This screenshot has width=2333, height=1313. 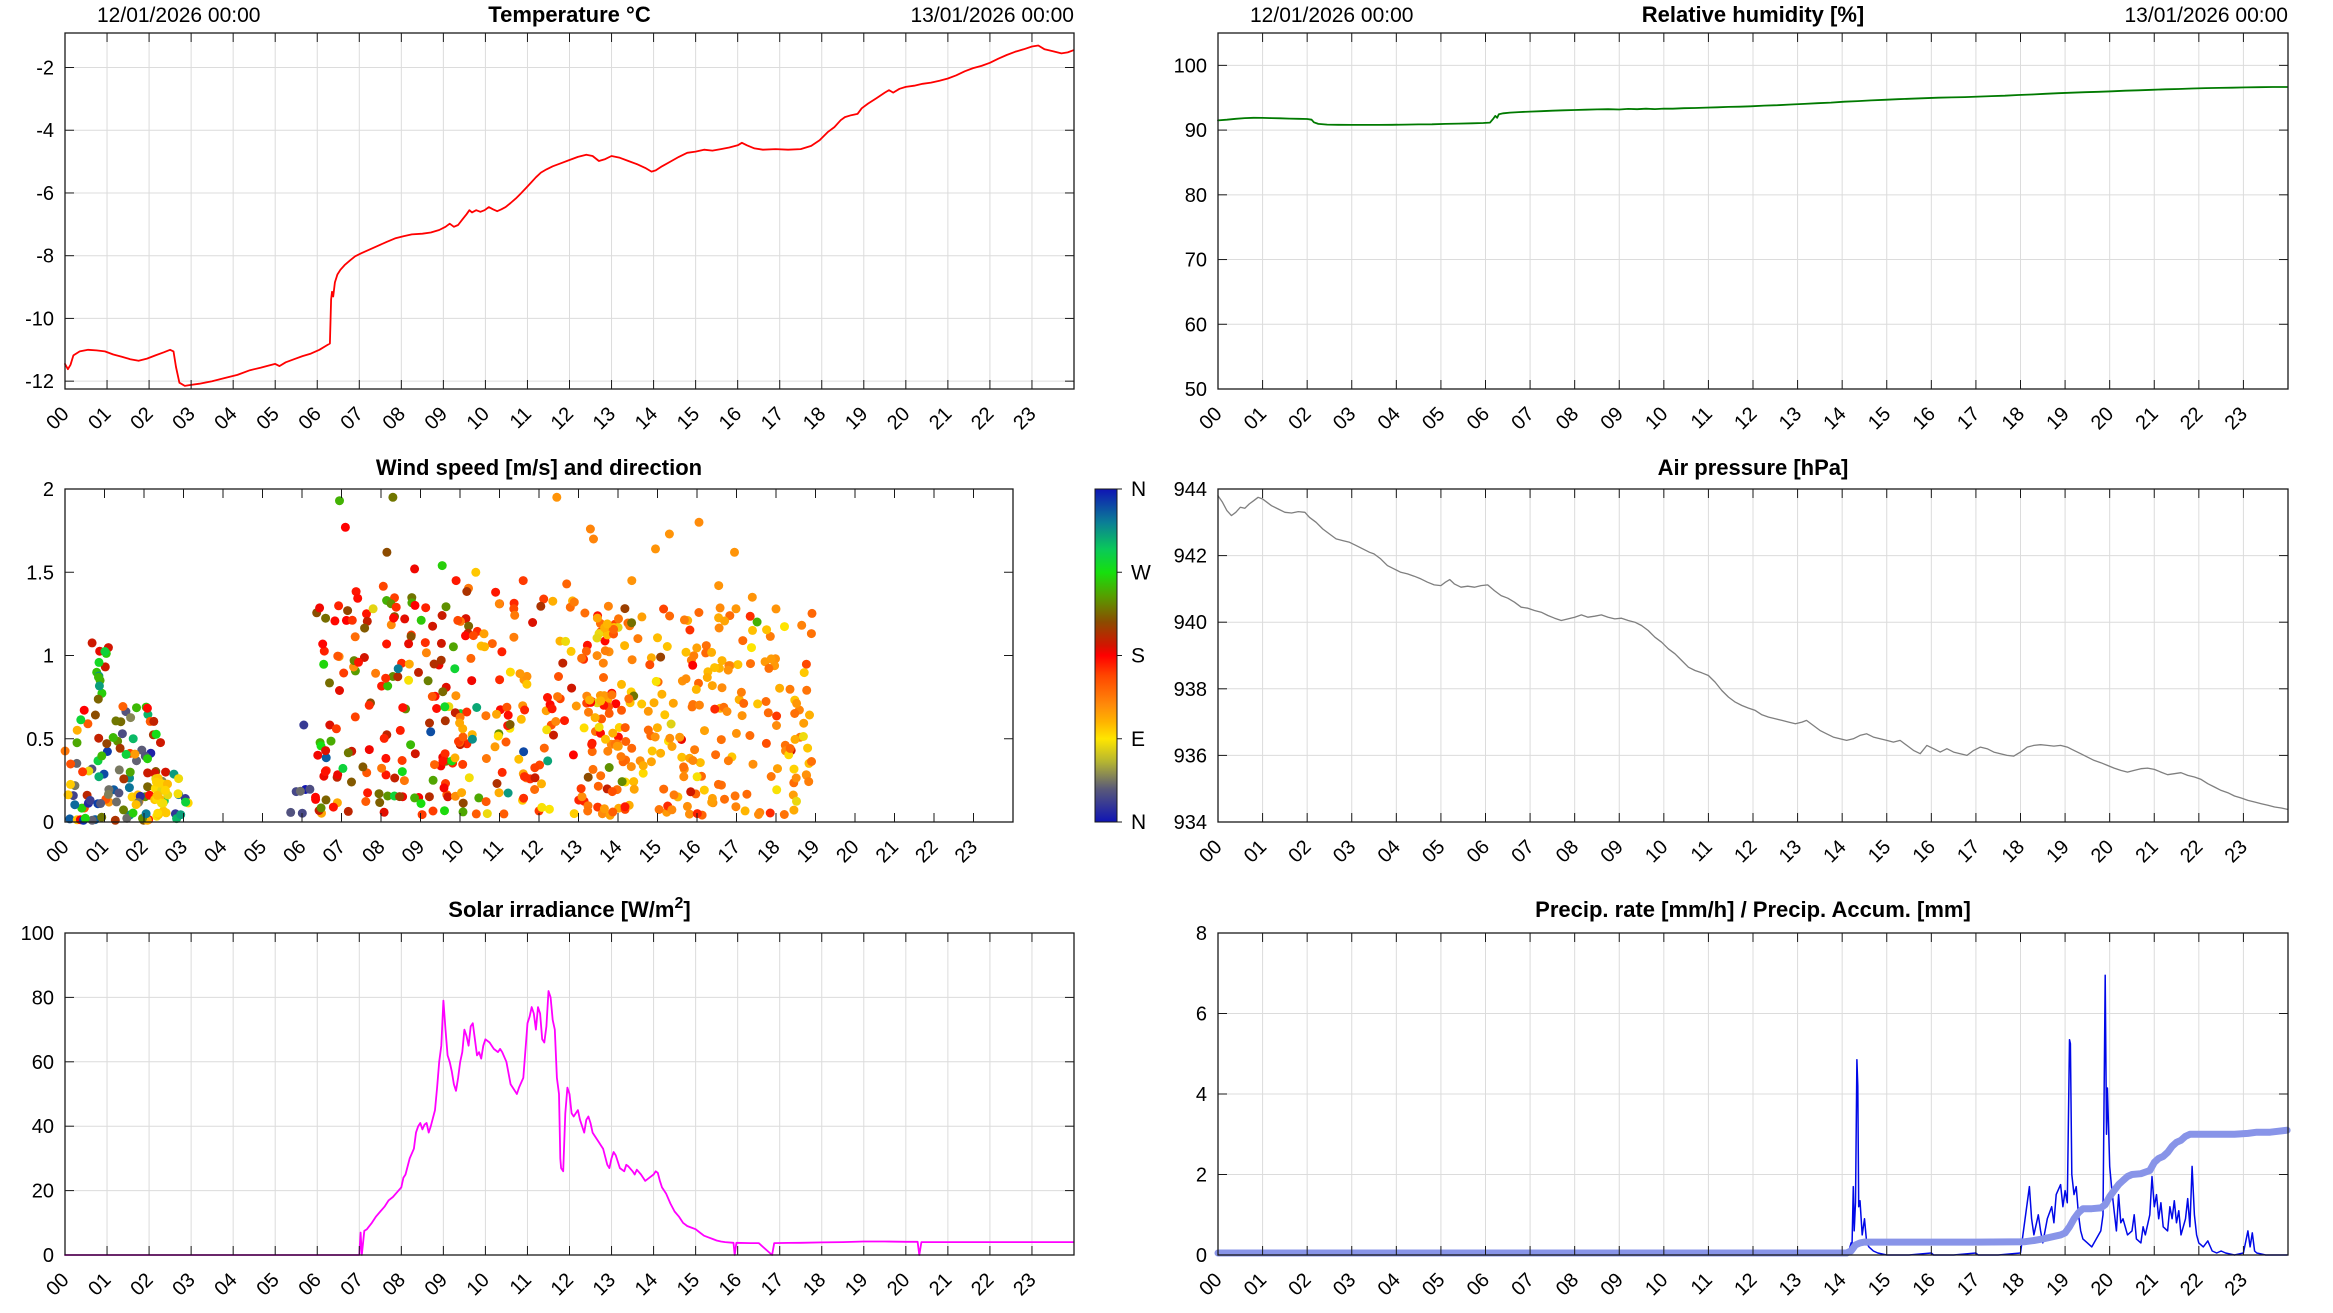 I want to click on humidity-ticks, so click(x=1753, y=211).